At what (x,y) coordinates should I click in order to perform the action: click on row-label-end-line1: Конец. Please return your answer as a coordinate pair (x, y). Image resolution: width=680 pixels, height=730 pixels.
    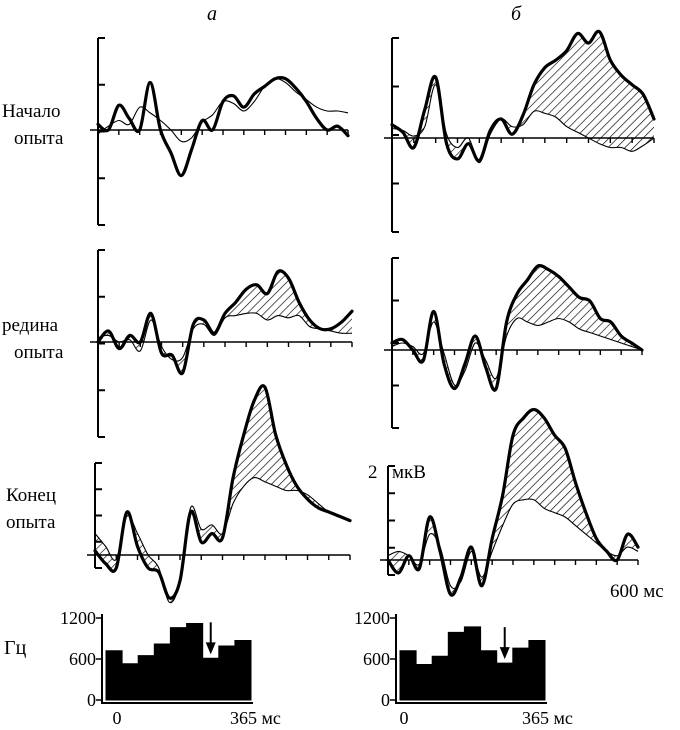
    Looking at the image, I should click on (31, 495).